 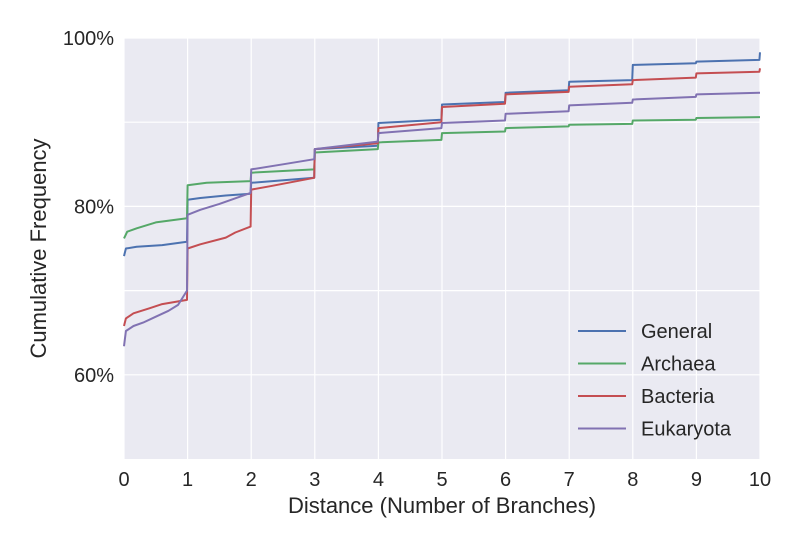 What do you see at coordinates (123, 480) in the screenshot?
I see `x-tick-label: 0` at bounding box center [123, 480].